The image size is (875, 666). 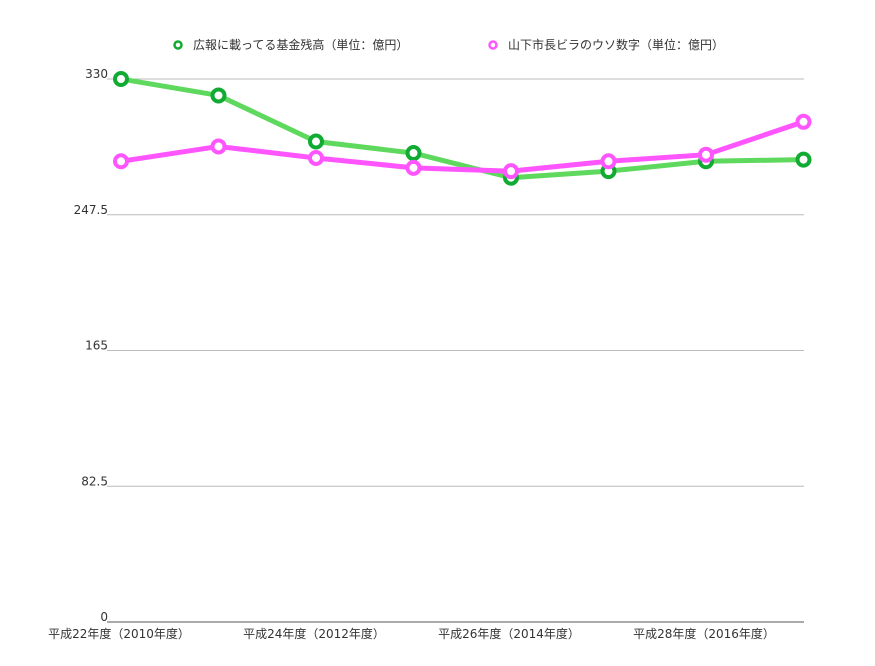 What do you see at coordinates (91, 210) in the screenshot?
I see `y-tick-label: 247.5` at bounding box center [91, 210].